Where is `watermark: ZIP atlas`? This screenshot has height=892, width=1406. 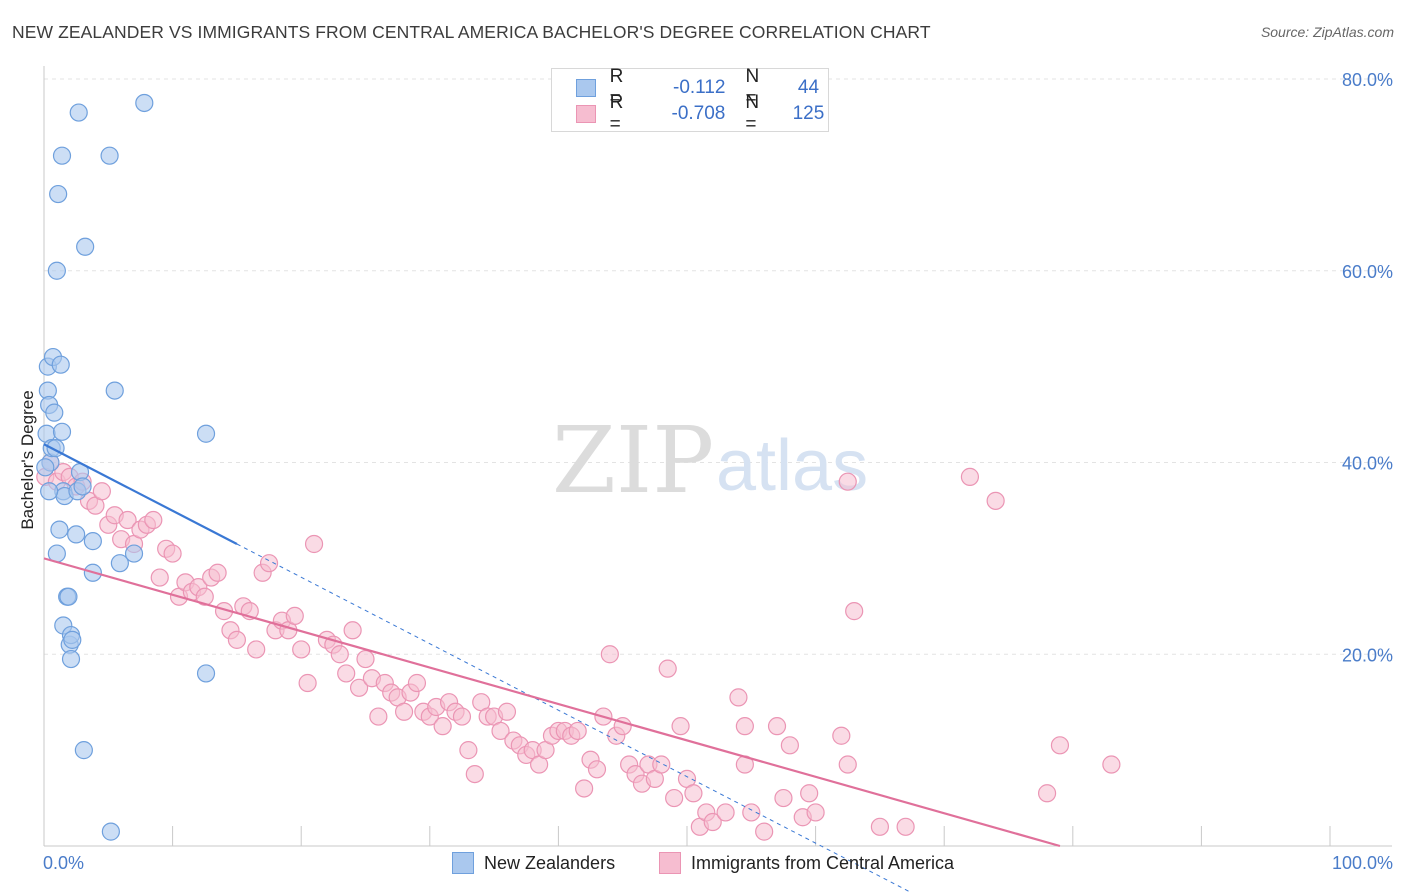 watermark: ZIP atlas is located at coordinates (710, 460).